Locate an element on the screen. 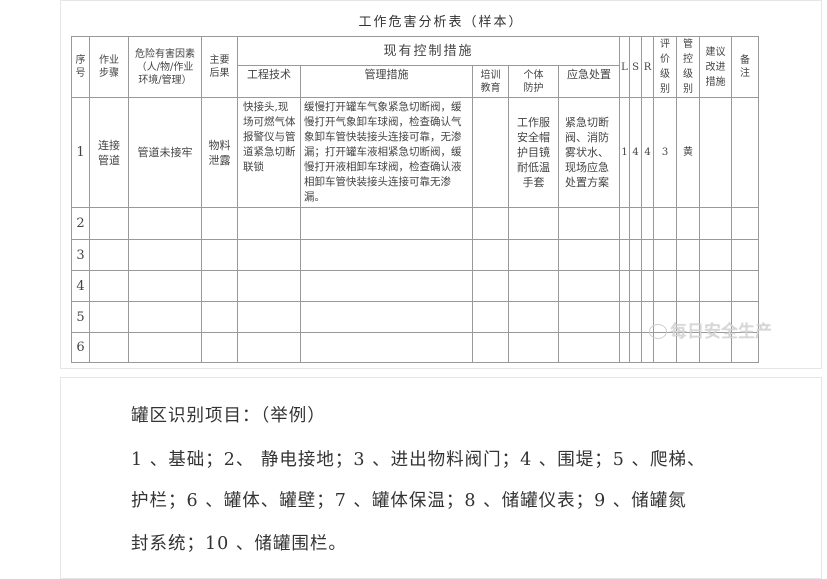 Image resolution: width=827 pixels, height=579 pixels. cell-rating: 3 is located at coordinates (665, 152).